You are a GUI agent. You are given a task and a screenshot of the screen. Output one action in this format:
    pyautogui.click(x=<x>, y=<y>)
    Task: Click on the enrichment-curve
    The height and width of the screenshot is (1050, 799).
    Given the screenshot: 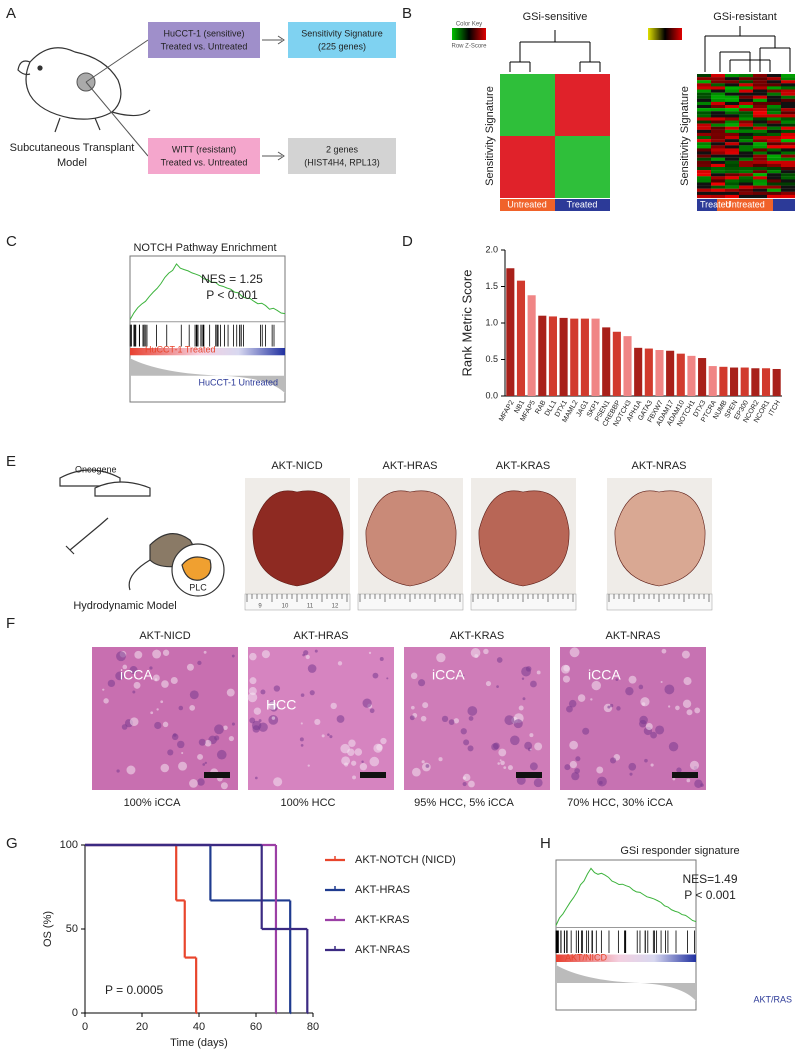 What is the action you would take?
    pyautogui.click(x=207, y=291)
    